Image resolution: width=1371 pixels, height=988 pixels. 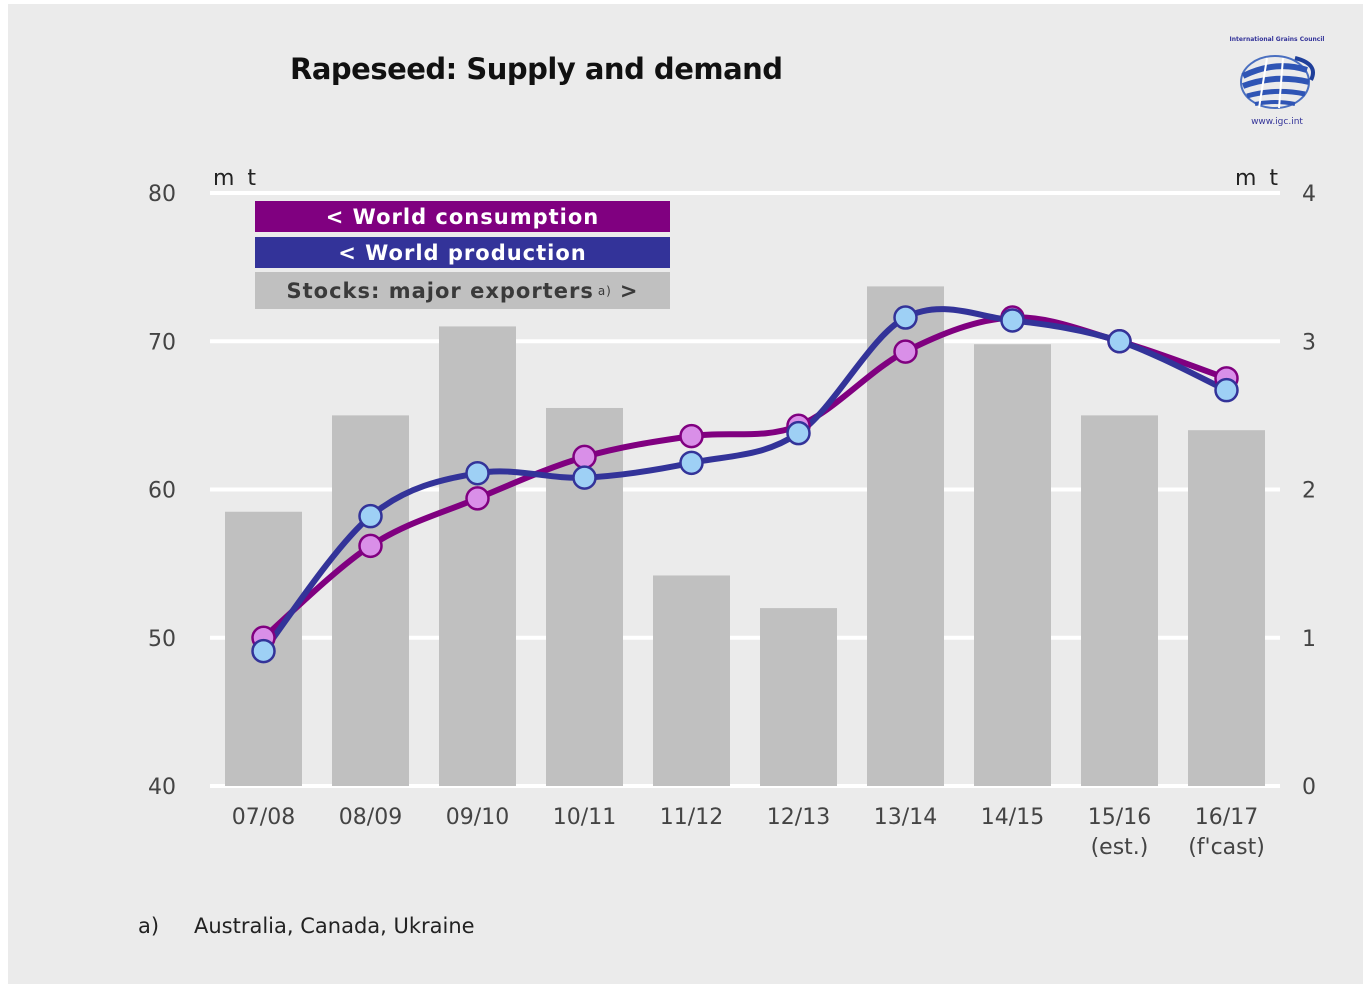 I want to click on right-tick-label: 1, so click(x=1309, y=639).